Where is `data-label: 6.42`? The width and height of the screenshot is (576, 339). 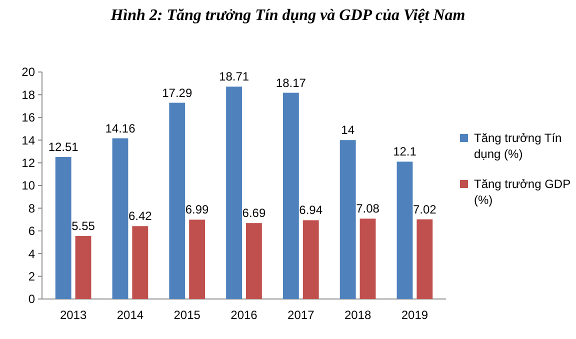
data-label: 6.42 is located at coordinates (140, 216).